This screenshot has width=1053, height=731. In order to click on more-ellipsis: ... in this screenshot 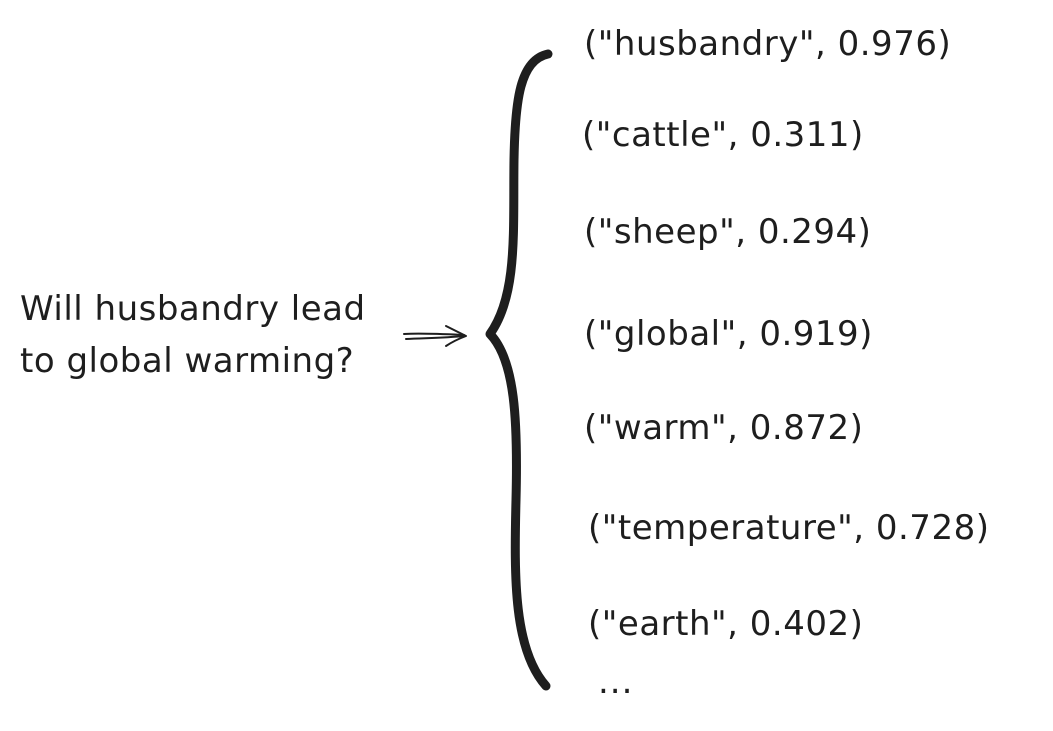, I will do `click(616, 682)`.